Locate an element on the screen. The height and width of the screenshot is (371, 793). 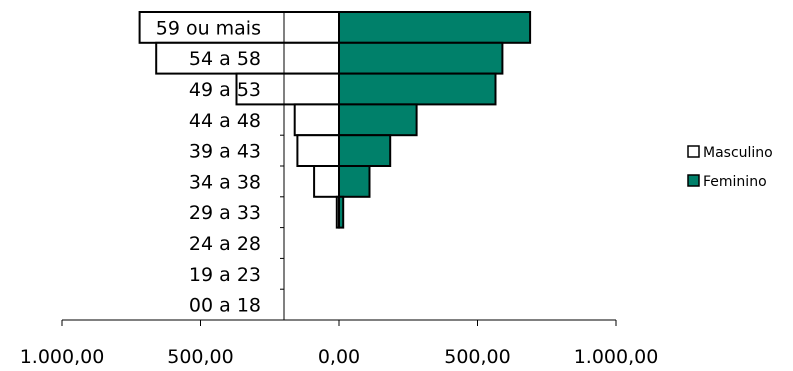
bar-masculino-59-ou-mais is located at coordinates (239, 27).